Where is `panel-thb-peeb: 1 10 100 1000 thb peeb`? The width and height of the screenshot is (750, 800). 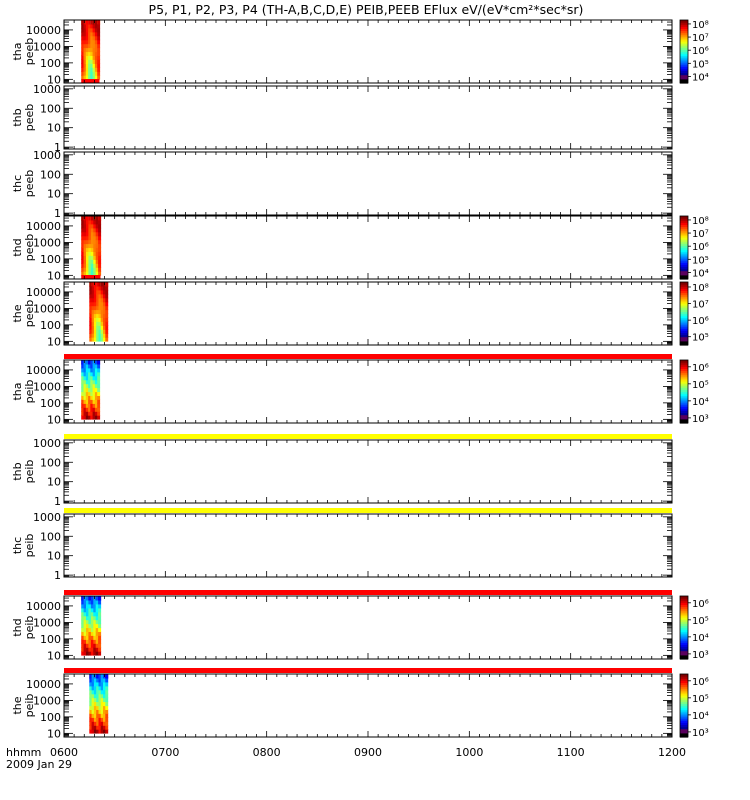
panel-thb-peeb: 1 10 100 1000 thb peeb is located at coordinates (342, 118).